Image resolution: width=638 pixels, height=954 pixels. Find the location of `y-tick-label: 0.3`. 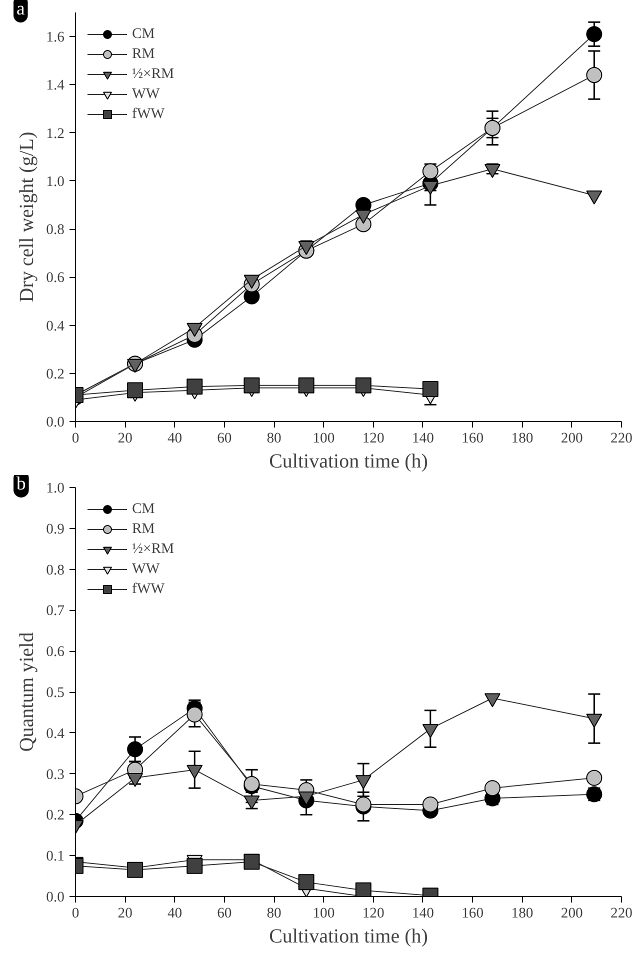

y-tick-label: 0.3 is located at coordinates (55, 774).